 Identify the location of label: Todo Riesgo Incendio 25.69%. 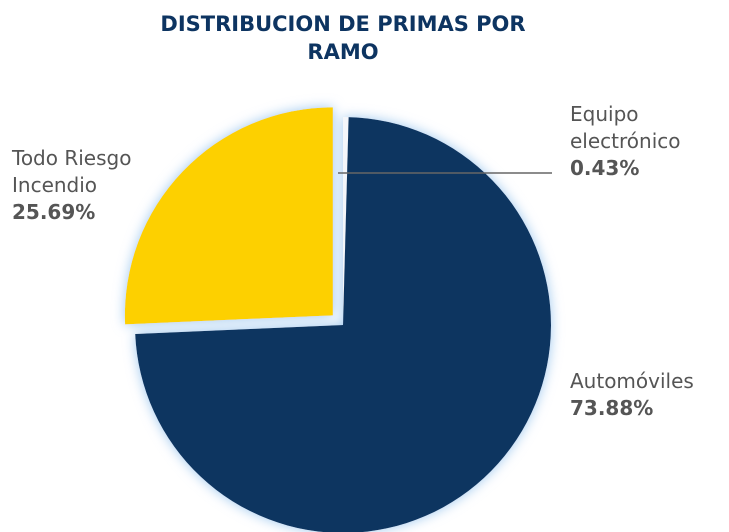
(97, 185).